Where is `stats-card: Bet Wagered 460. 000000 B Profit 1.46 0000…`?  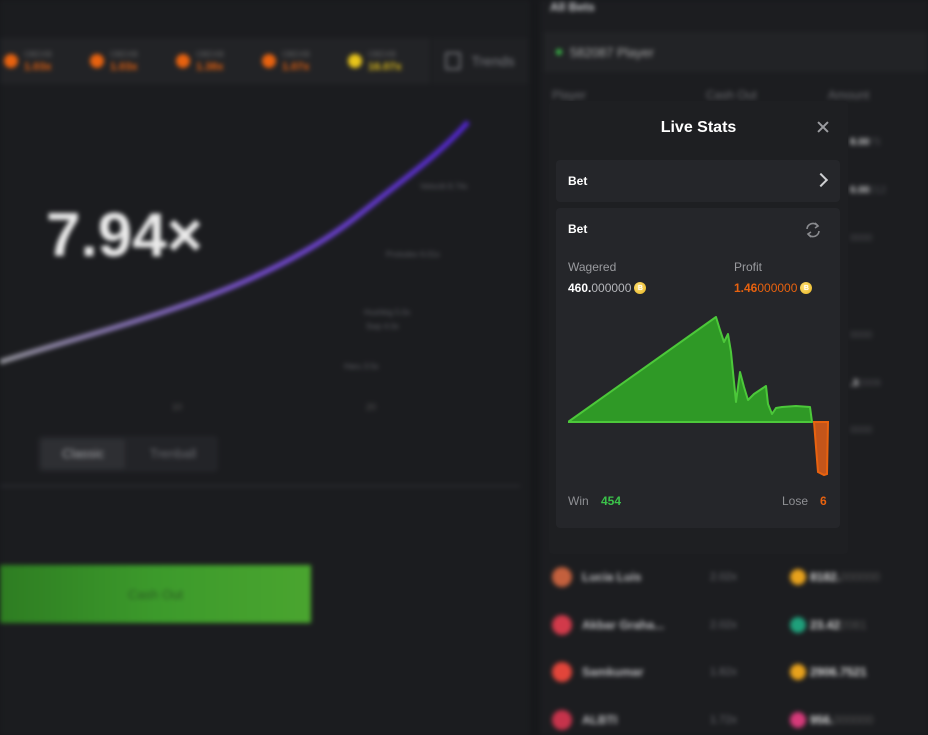 stats-card: Bet Wagered 460. 000000 B Profit 1.46 0000… is located at coordinates (698, 368).